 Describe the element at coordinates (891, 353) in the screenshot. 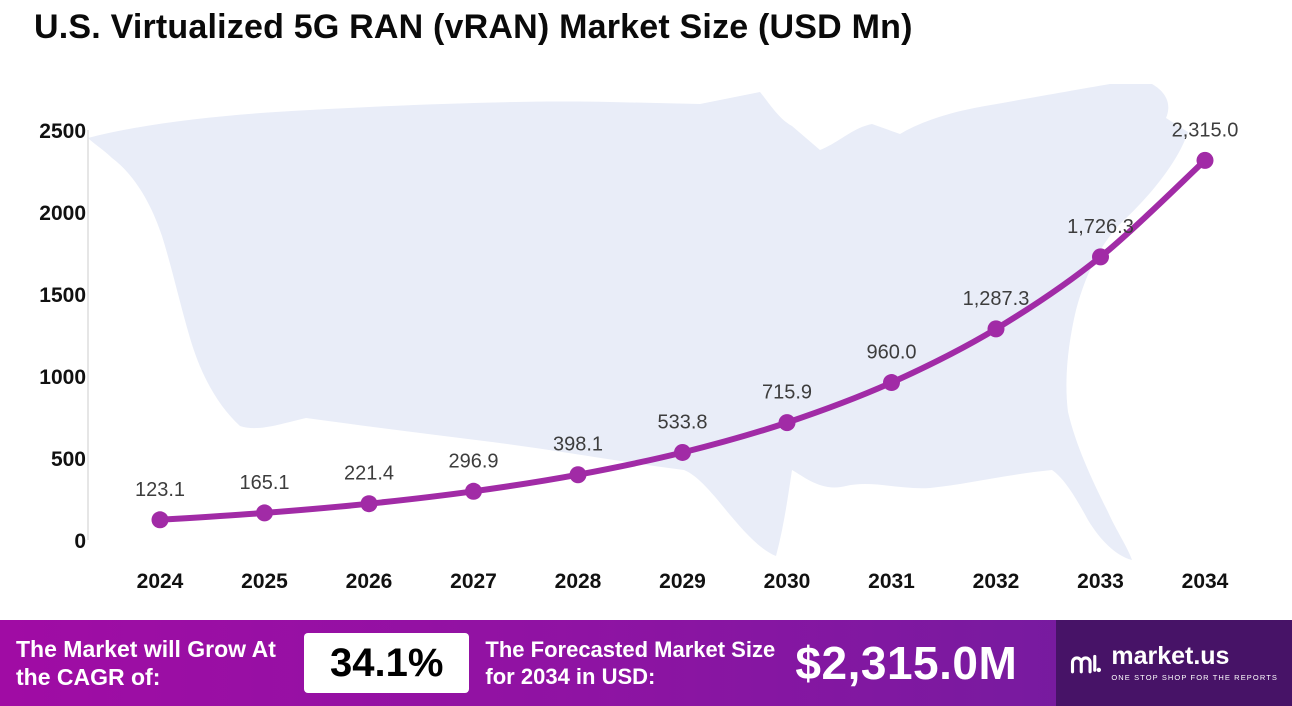

I see `data-point-label: 960.0` at that location.